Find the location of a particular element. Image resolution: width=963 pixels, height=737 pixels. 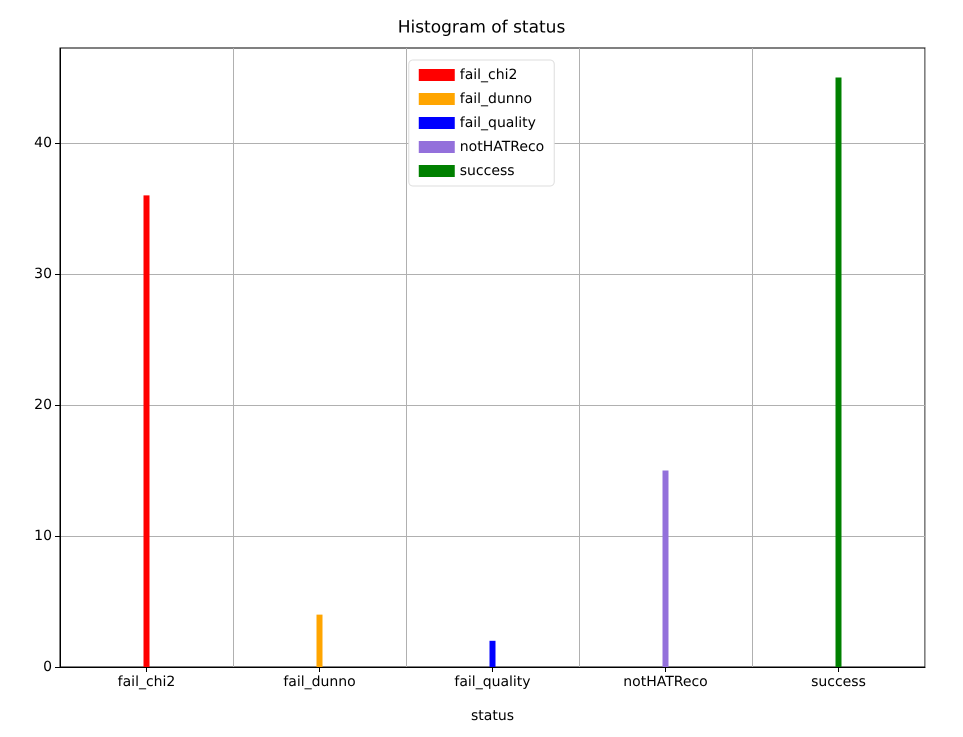

legend-label: success is located at coordinates (487, 171).